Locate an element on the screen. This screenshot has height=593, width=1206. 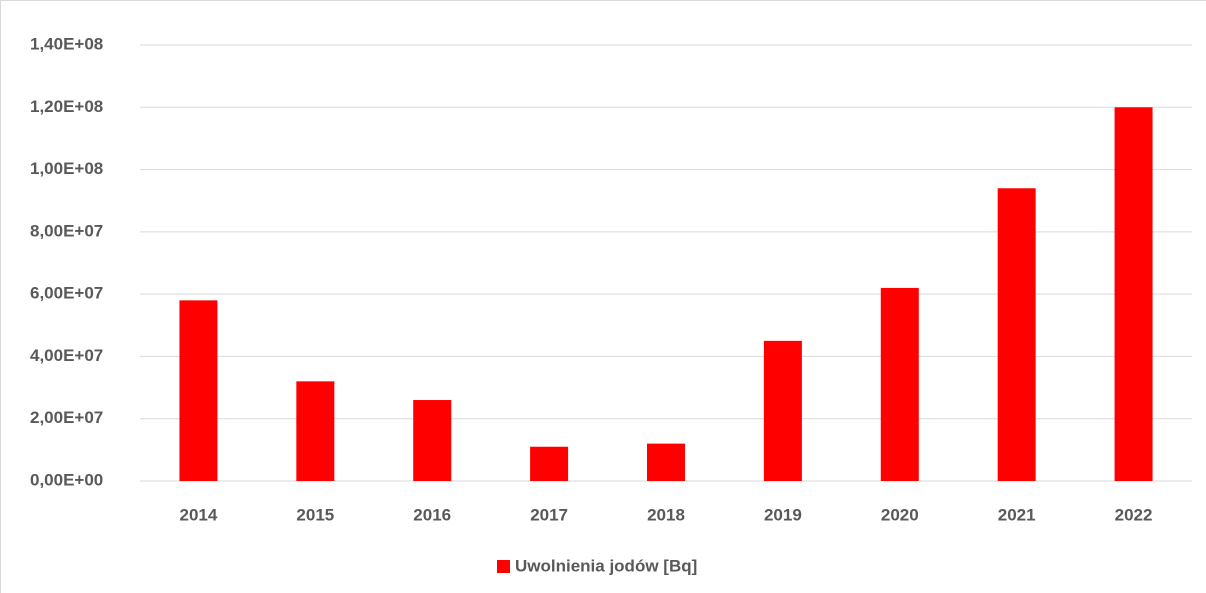
y-tick-label: 0,00E+00 is located at coordinates (66, 479).